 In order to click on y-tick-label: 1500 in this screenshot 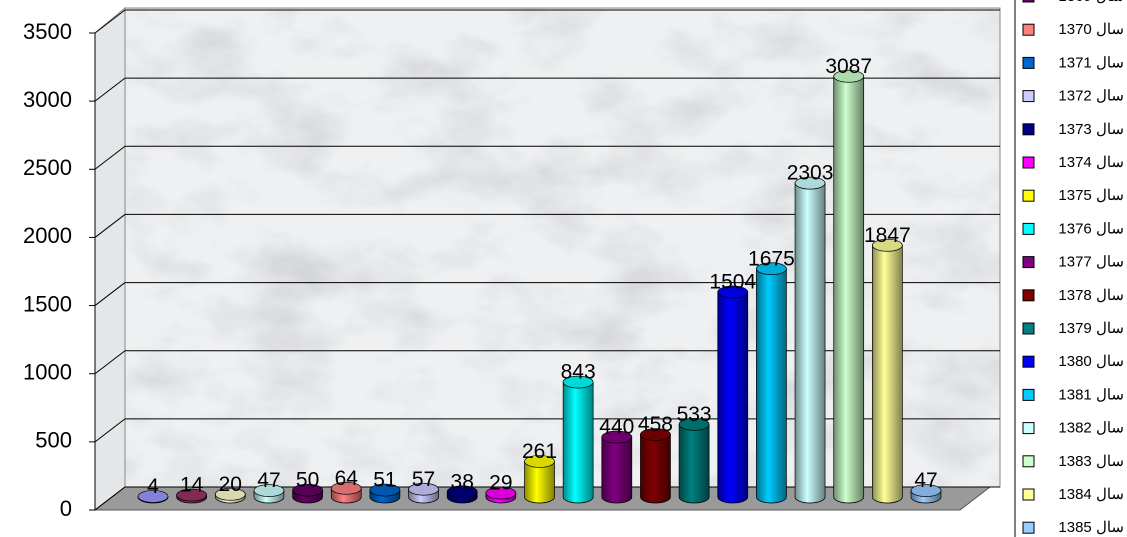, I will do `click(47, 303)`.